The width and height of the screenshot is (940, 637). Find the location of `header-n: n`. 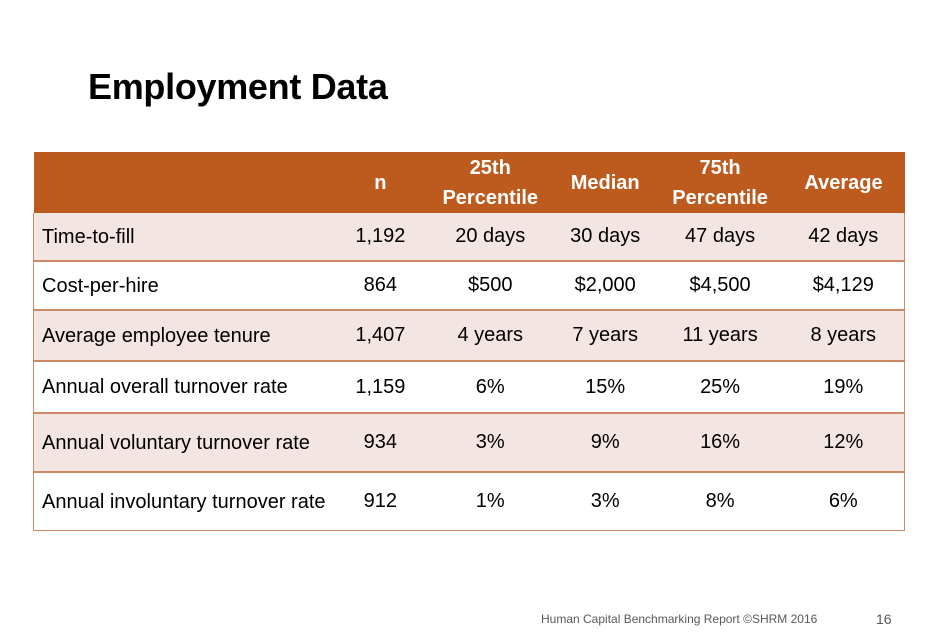

header-n: n is located at coordinates (380, 182).